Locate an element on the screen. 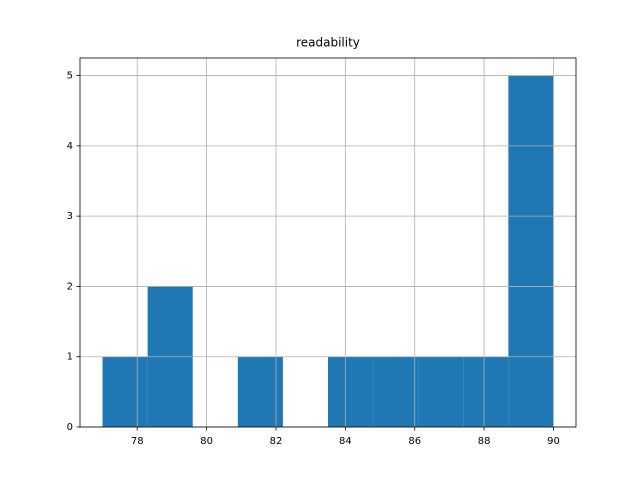  x-tick-label: 82 is located at coordinates (276, 441).